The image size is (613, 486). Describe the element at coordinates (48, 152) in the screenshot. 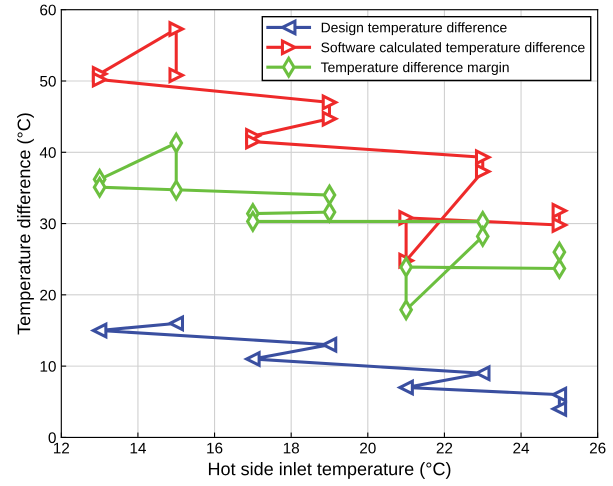

I see `y-tick-label: 40` at that location.